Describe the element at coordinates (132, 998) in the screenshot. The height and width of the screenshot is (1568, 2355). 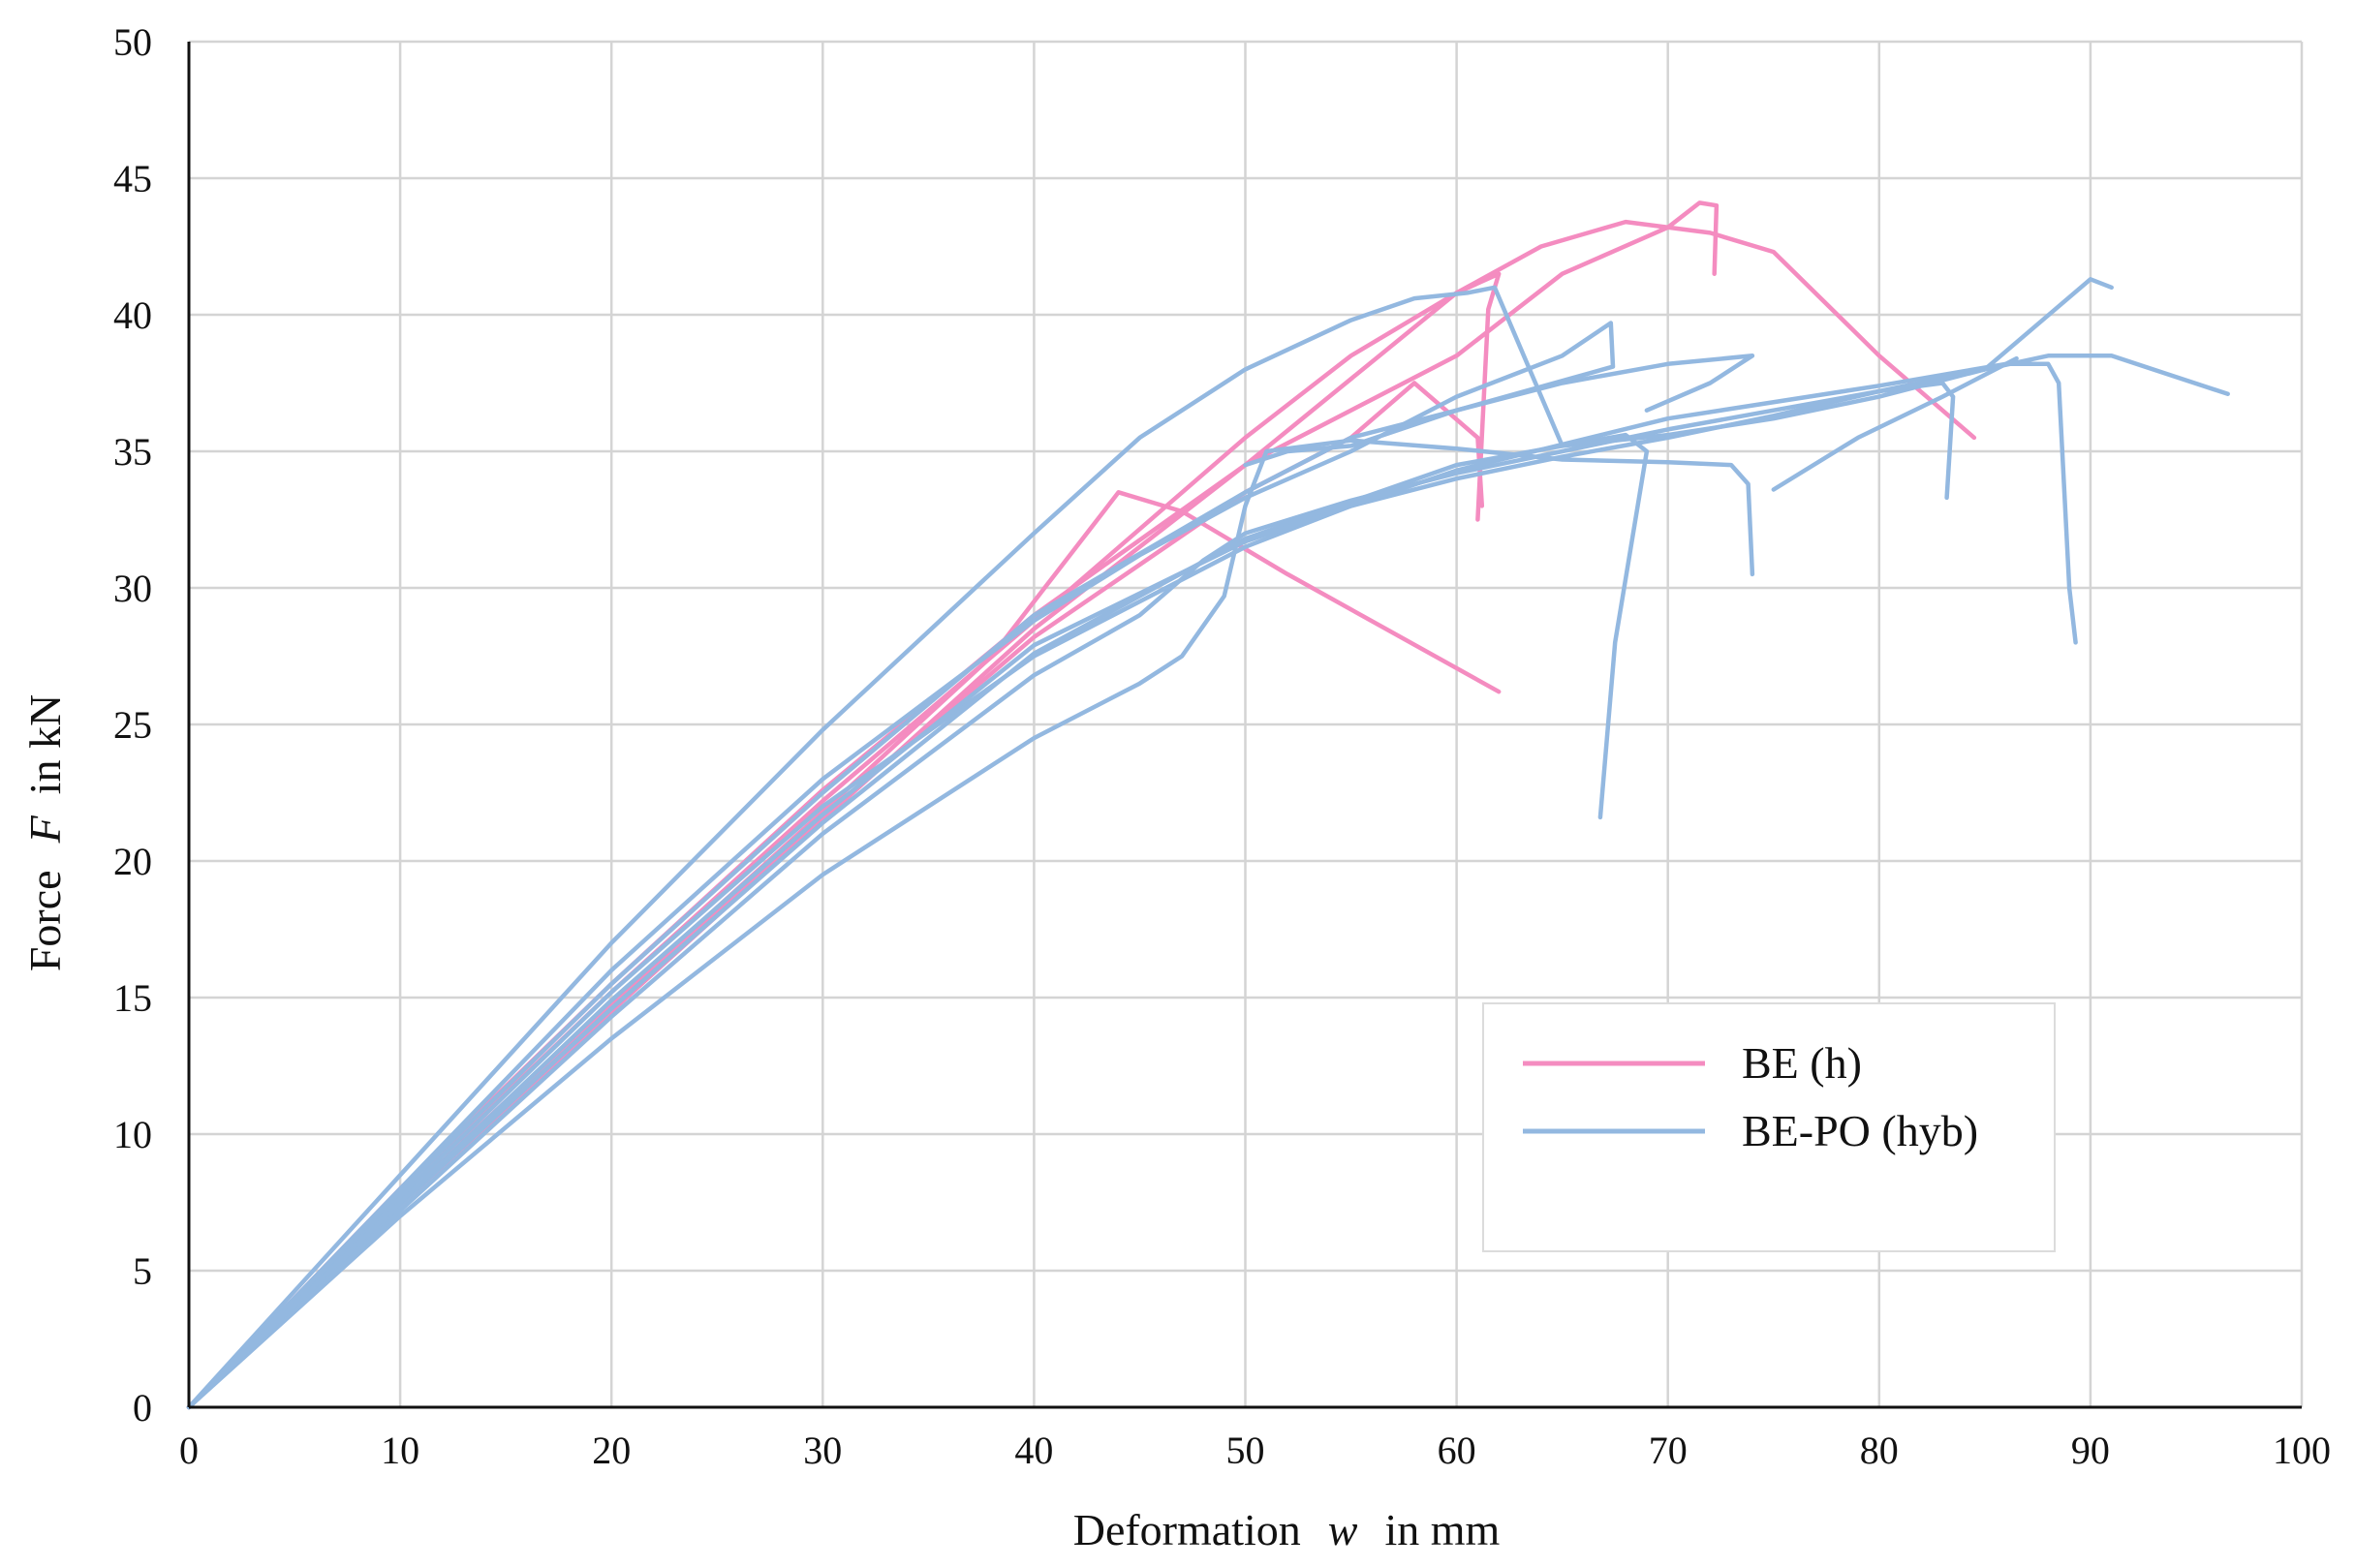
I see `y-tick-label: 15` at that location.